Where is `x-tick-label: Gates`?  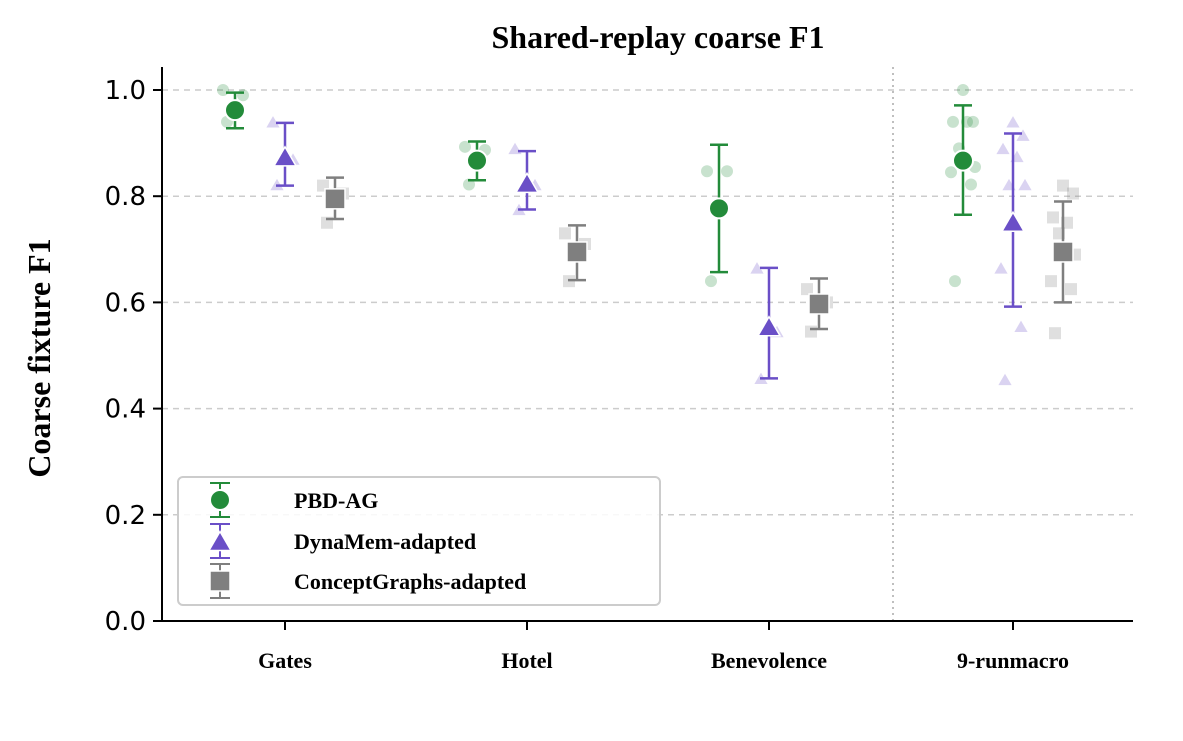 x-tick-label: Gates is located at coordinates (285, 660).